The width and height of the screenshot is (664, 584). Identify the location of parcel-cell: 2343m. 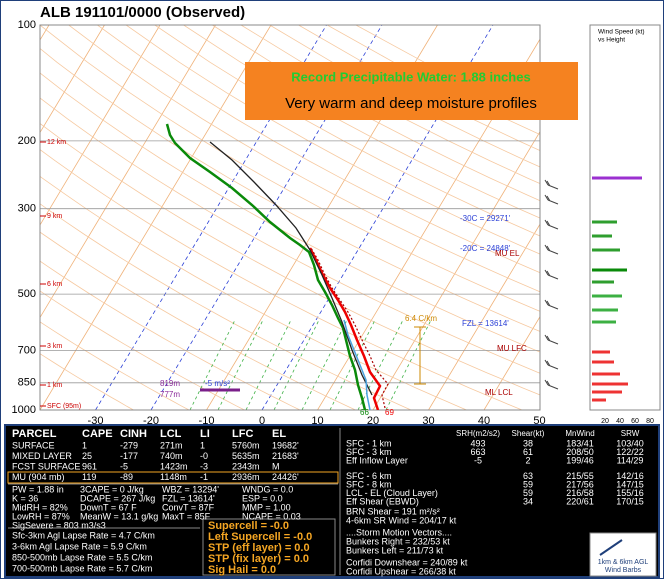
(246, 466).